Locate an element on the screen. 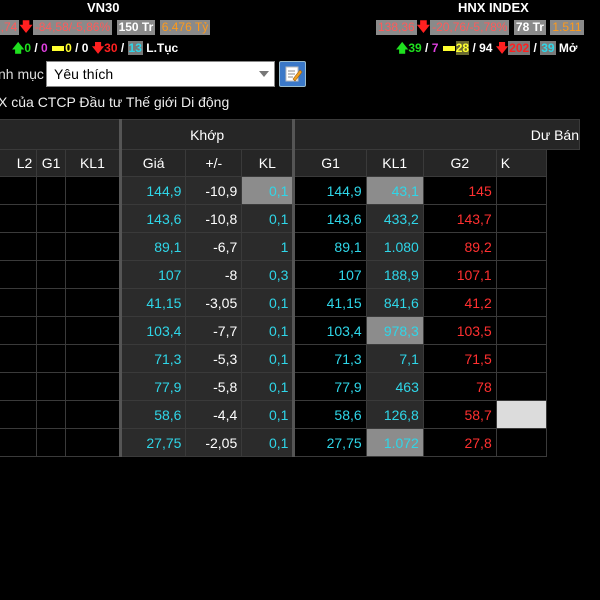  ask-kl1-cell: 188,9 is located at coordinates (394, 274).